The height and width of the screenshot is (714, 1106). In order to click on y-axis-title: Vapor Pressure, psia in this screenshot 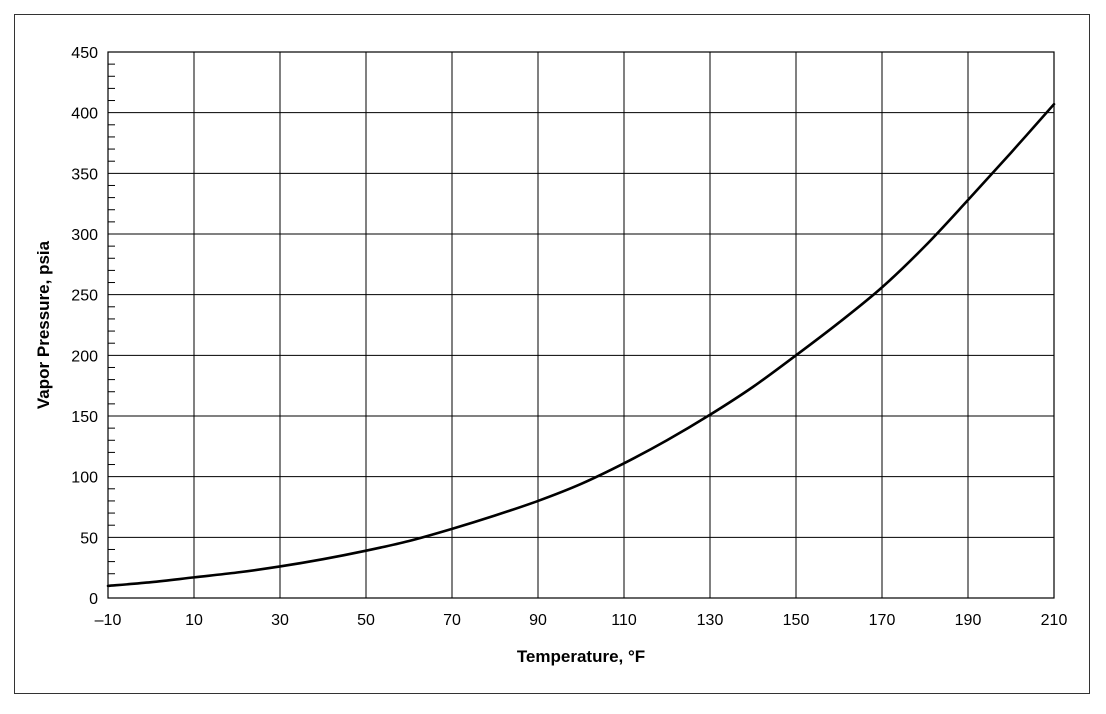, I will do `click(43, 324)`.